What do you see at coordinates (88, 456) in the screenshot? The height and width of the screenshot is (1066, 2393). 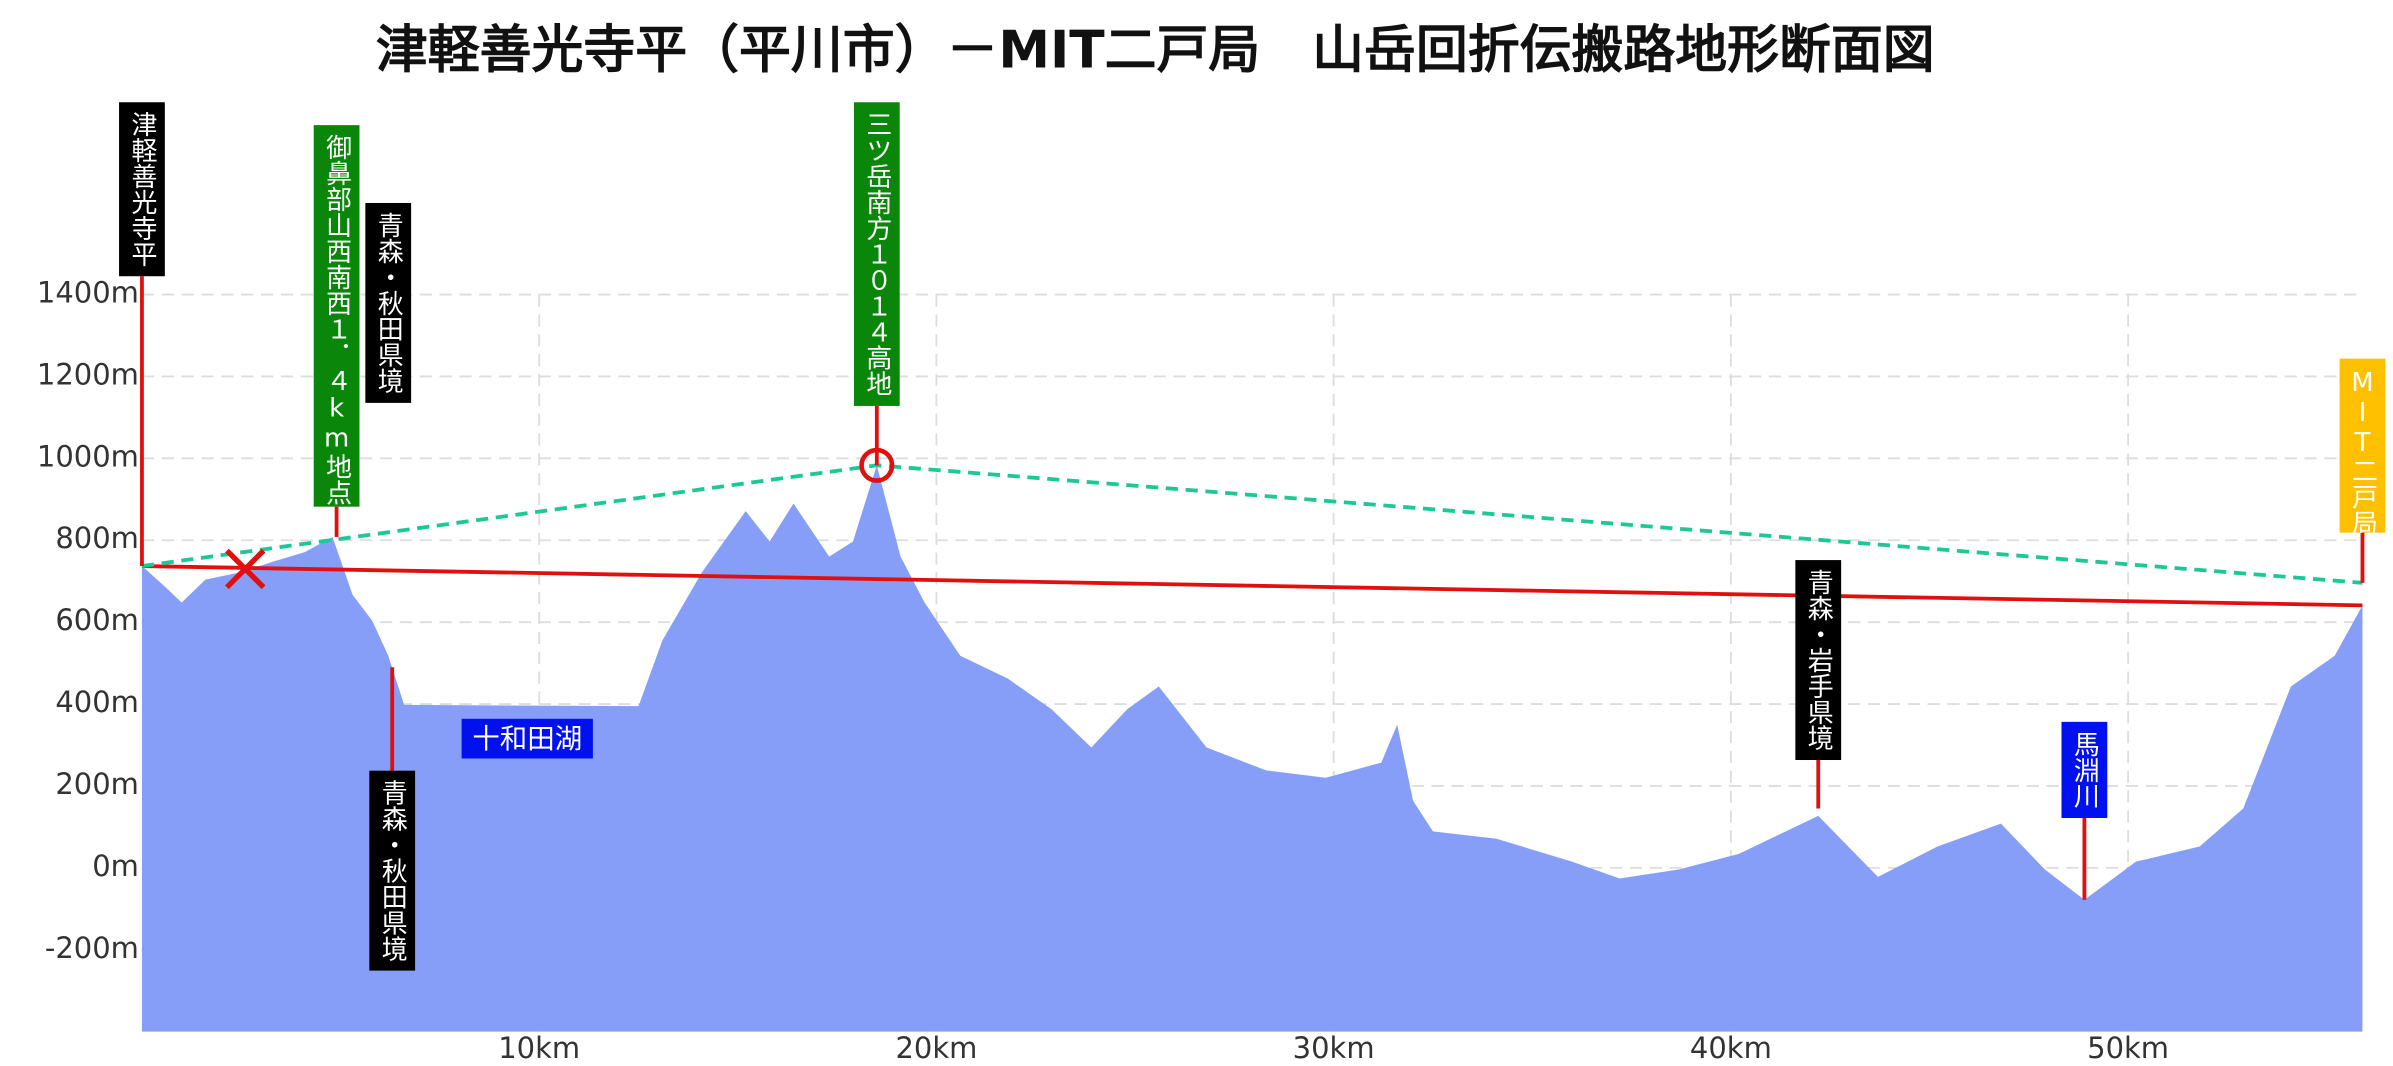 I see `y-tick-label: 1000m` at bounding box center [88, 456].